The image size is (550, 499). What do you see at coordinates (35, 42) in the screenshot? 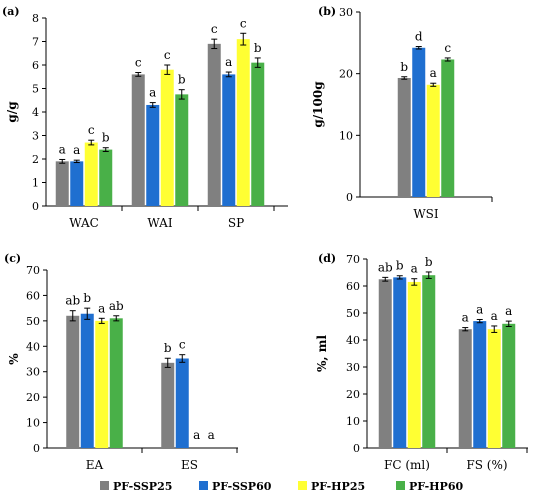
I see `y-tick-label: 7` at bounding box center [35, 42].